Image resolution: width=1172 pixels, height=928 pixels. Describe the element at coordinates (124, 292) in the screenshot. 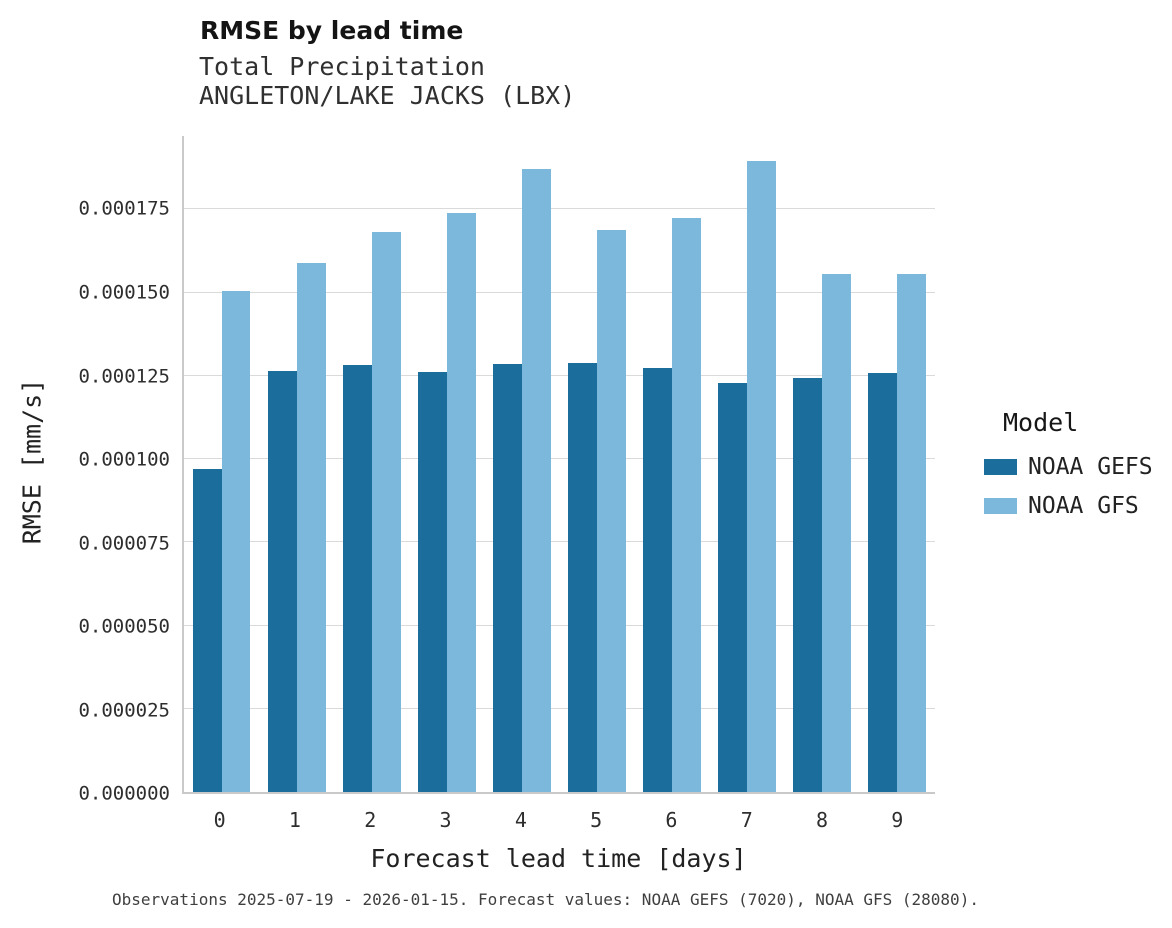

I see `y-axis-tick-label: 0.000150` at that location.